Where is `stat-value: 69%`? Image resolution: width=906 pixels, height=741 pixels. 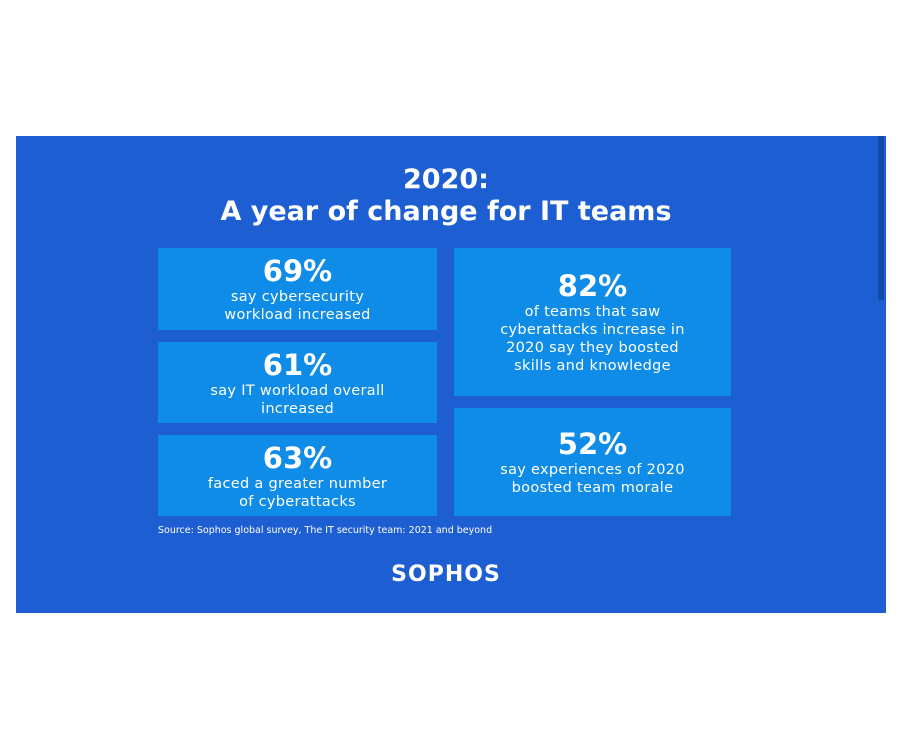 stat-value: 69% is located at coordinates (297, 271).